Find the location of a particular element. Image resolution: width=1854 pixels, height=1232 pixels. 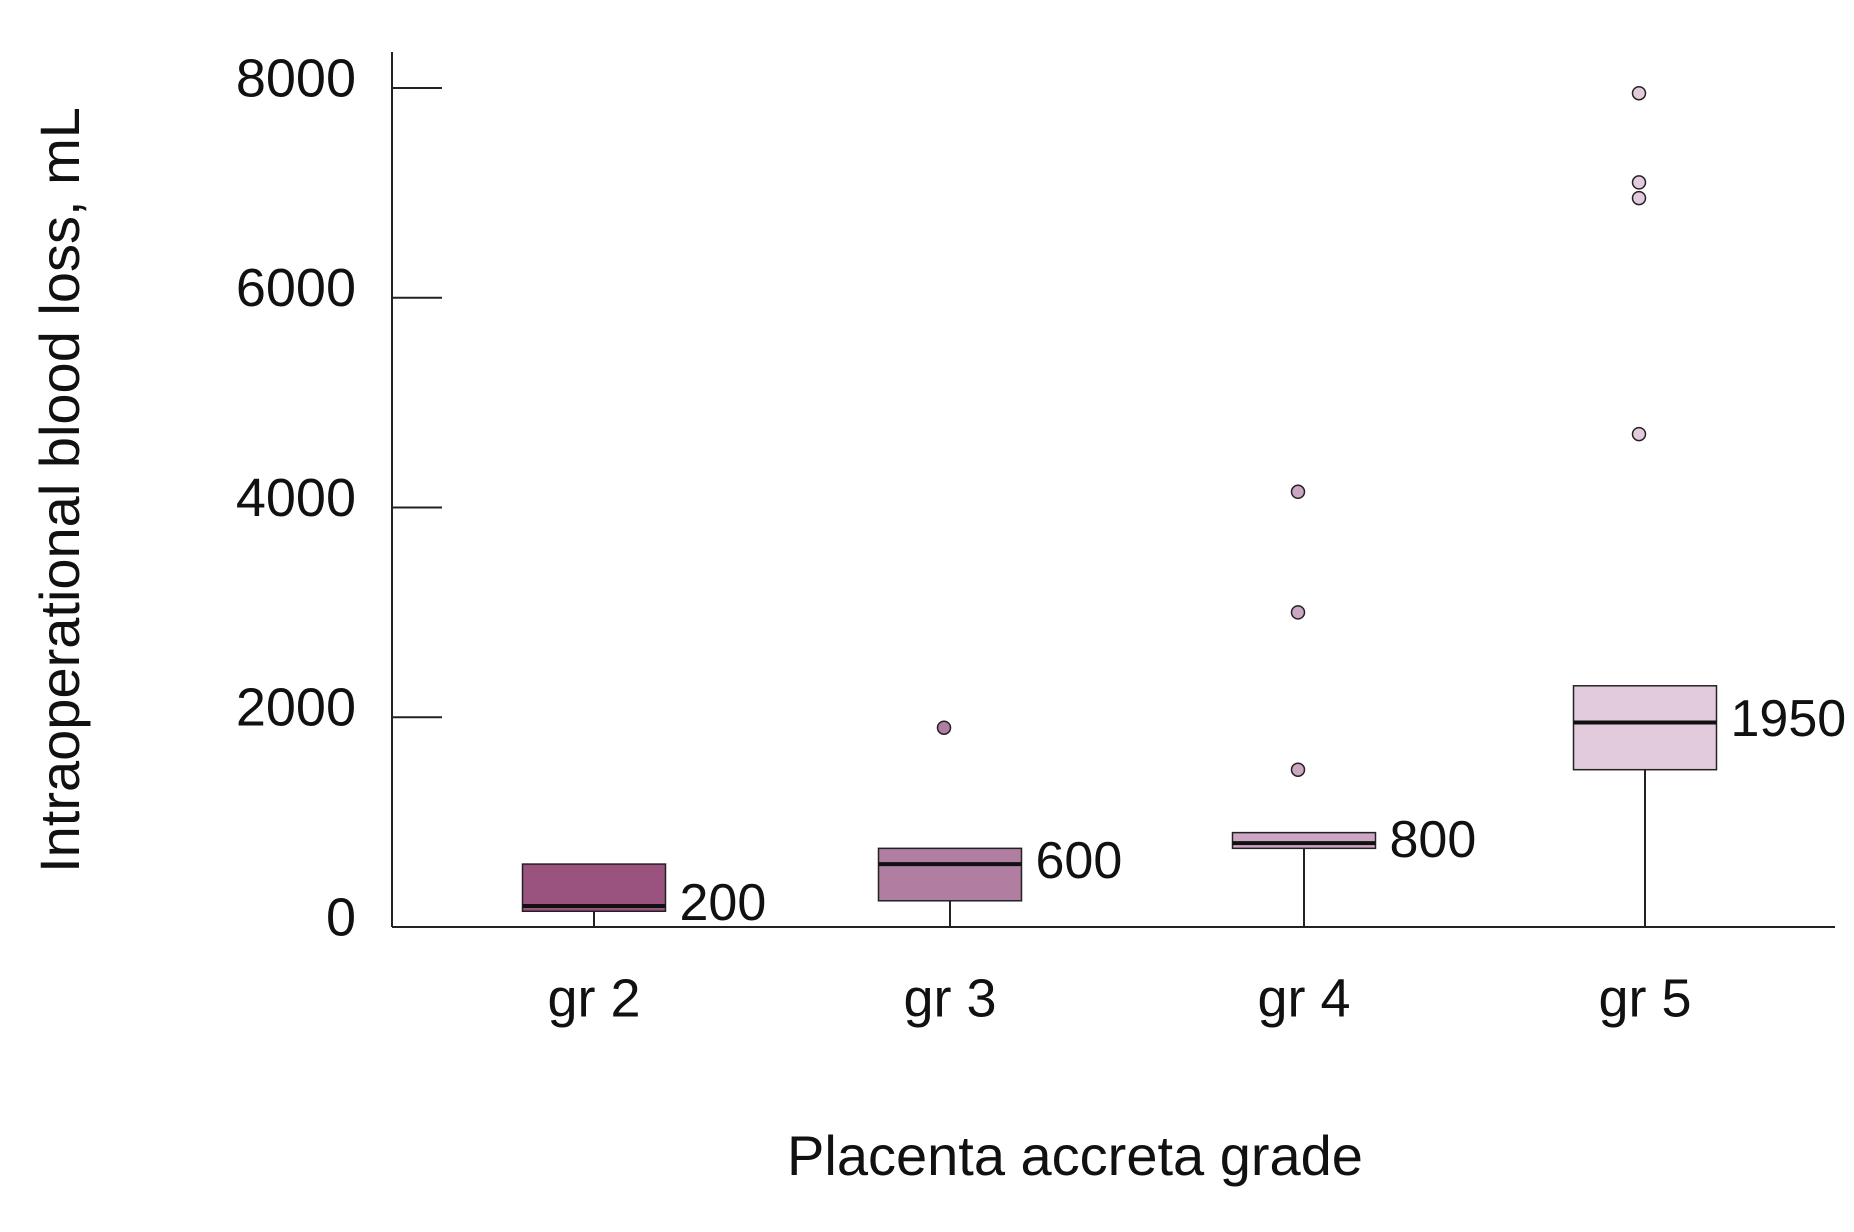

x-axis-title: Placenta accreta grade is located at coordinates (1075, 1155).